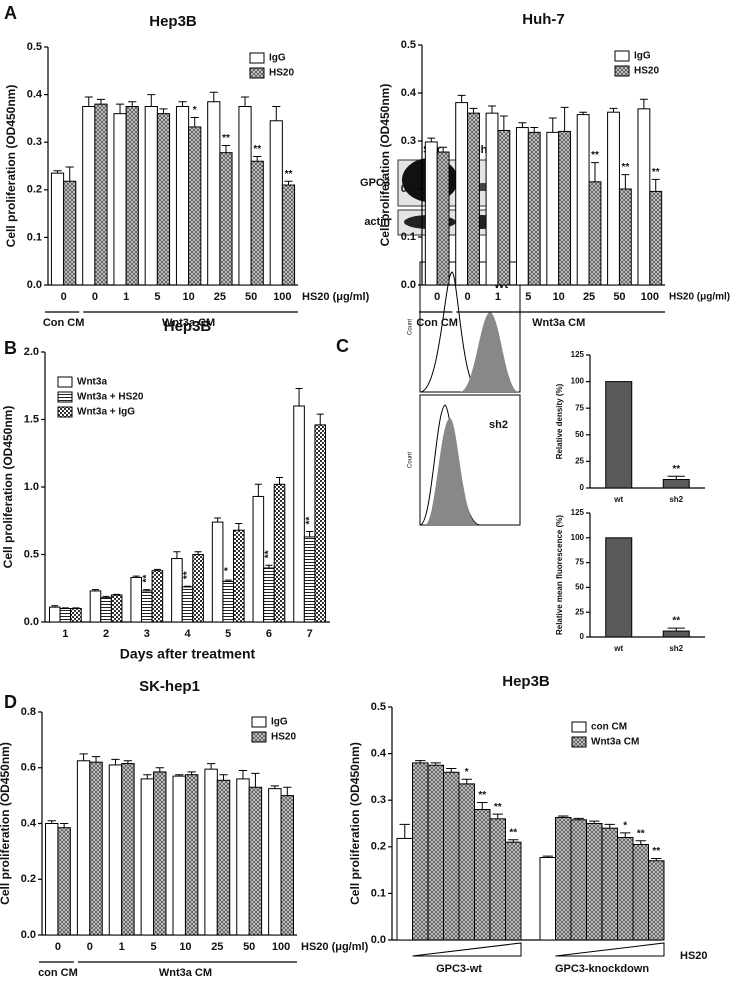 Image resolution: width=742 pixels, height=982 pixels. Describe the element at coordinates (28, 768) in the screenshot. I see `y-tick-label: 0.6` at that location.